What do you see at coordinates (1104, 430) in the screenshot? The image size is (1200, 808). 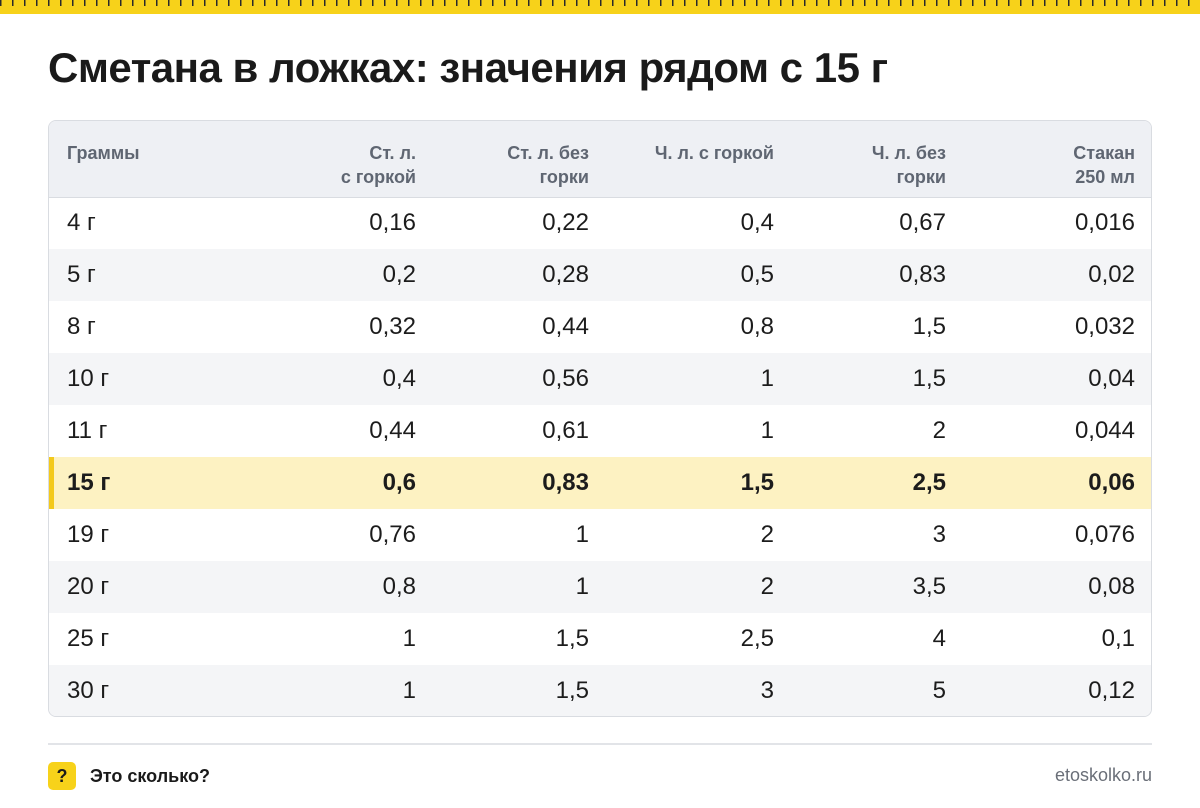 I see `value-cell: 0,044` at bounding box center [1104, 430].